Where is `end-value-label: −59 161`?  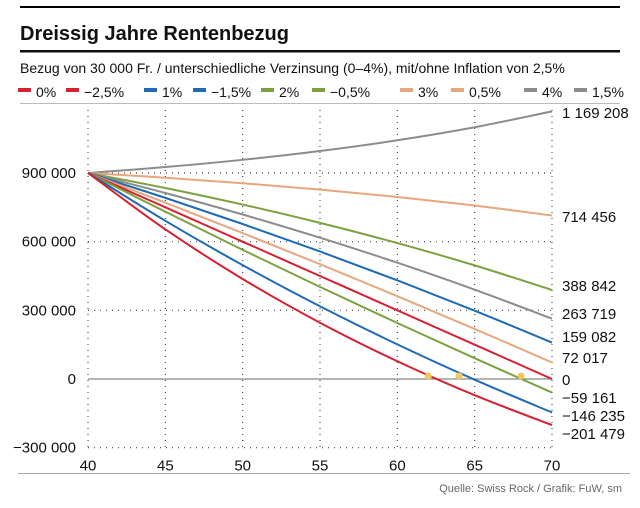
end-value-label: −59 161 is located at coordinates (589, 398).